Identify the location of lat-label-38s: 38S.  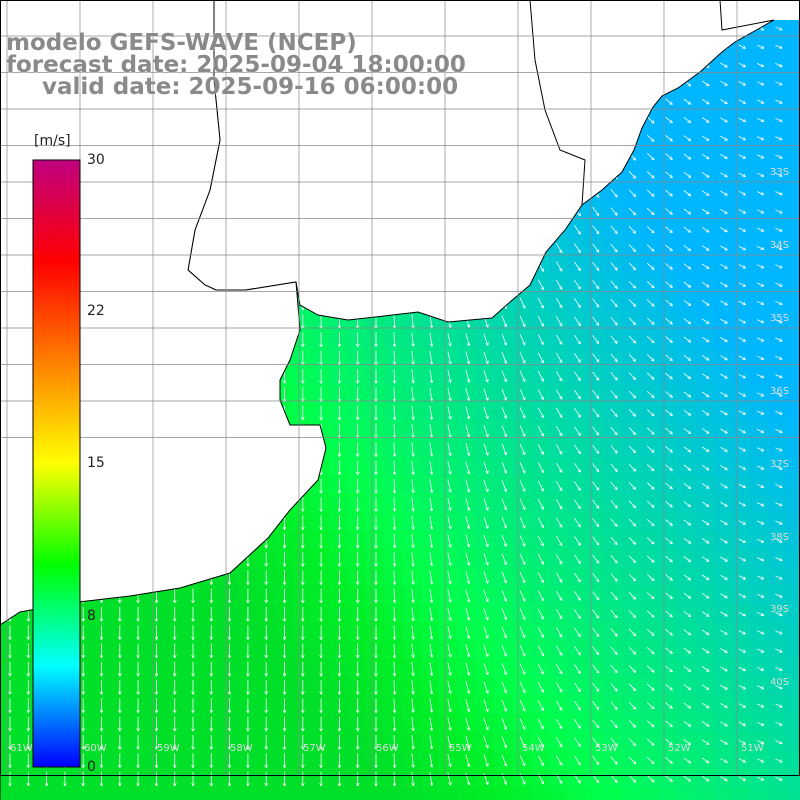
(780, 537).